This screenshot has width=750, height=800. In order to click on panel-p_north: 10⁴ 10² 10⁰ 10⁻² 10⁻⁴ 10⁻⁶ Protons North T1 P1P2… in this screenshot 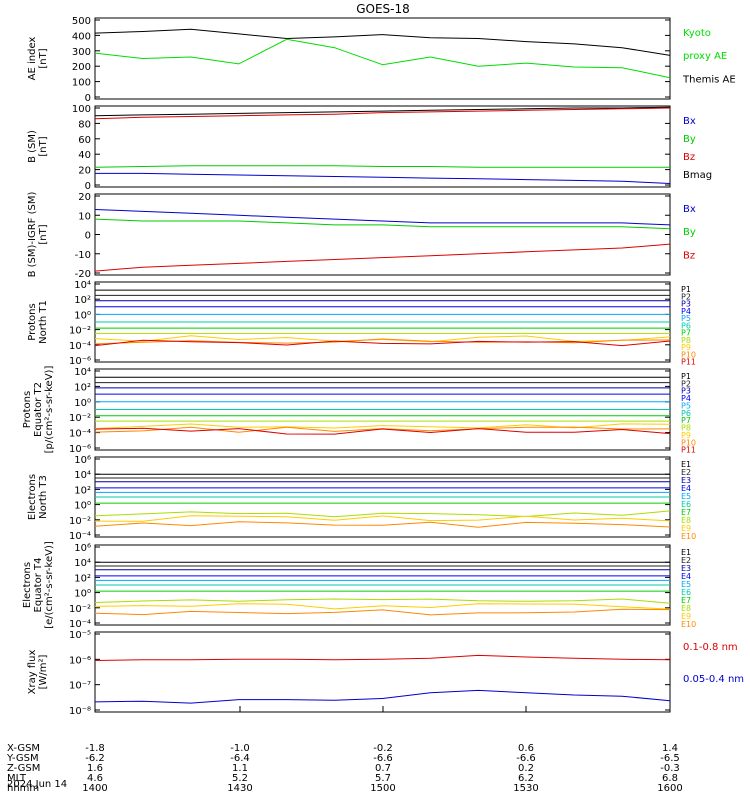, I will do `click(361, 323)`.